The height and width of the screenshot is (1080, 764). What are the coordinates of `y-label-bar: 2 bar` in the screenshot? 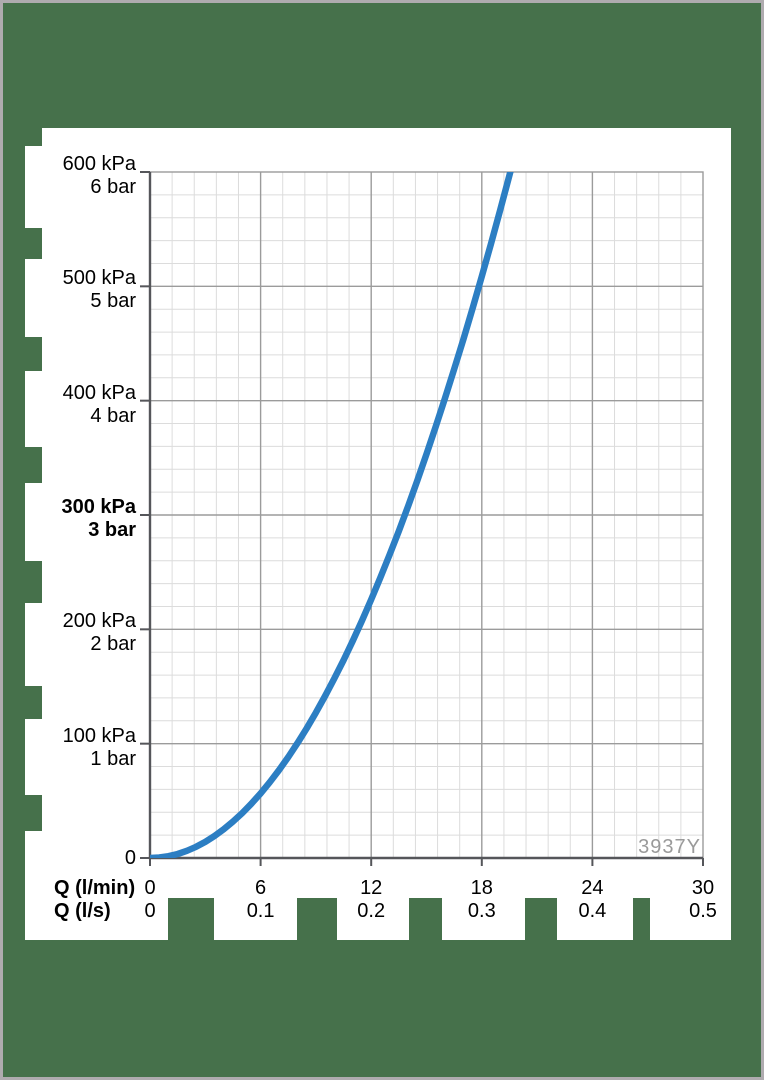 It's located at (113, 644).